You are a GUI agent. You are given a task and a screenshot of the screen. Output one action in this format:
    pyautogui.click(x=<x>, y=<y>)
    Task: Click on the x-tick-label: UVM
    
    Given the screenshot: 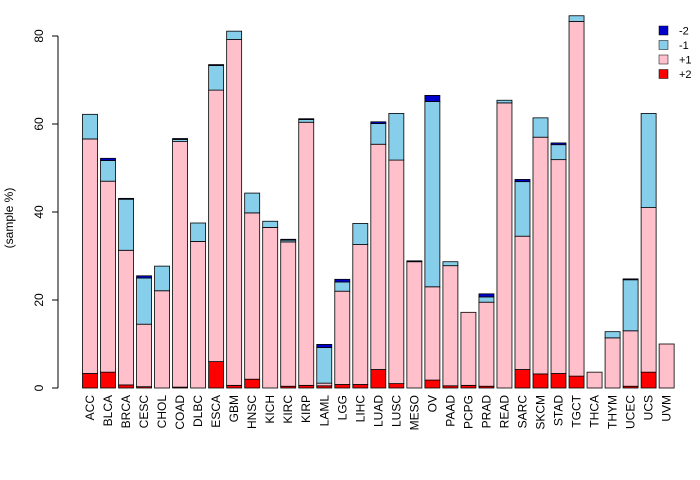 What is the action you would take?
    pyautogui.click(x=667, y=408)
    